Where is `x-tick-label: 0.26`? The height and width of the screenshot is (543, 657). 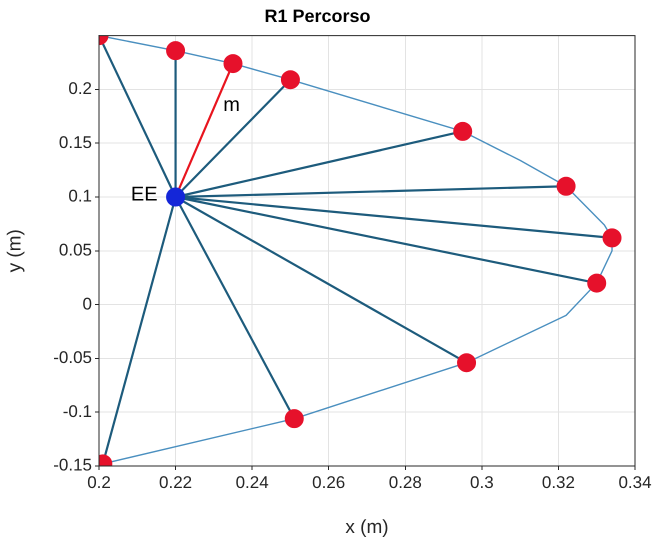
x-tick-label: 0.26 is located at coordinates (329, 482).